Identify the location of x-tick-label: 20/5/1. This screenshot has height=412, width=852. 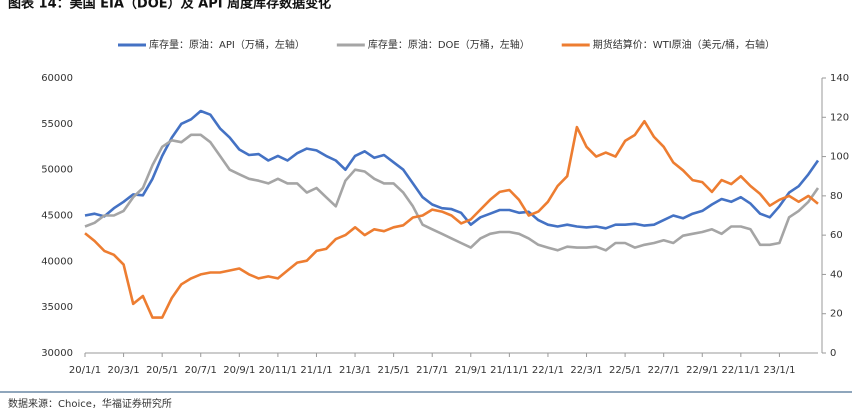
(162, 370).